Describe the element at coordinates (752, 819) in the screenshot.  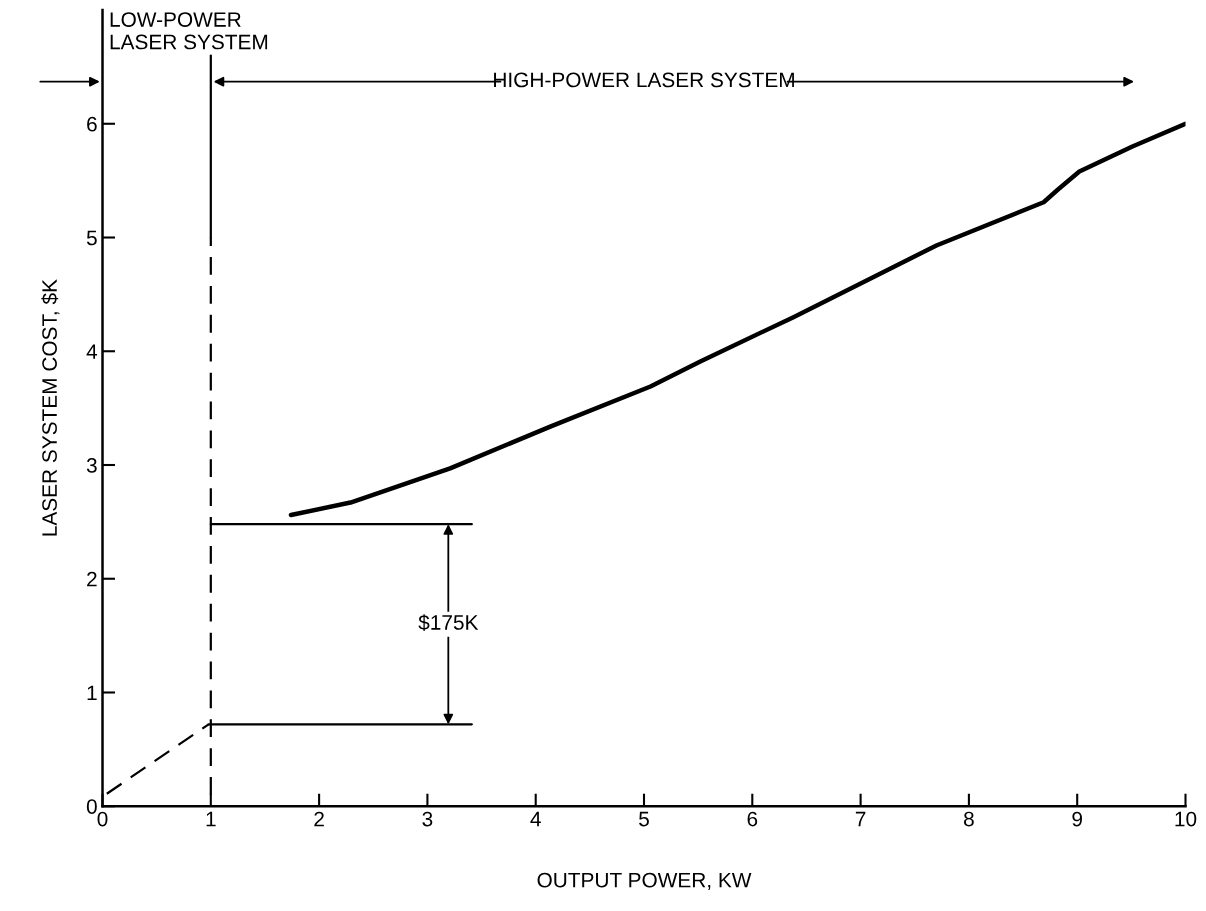
I see `x-tick-label: 6` at that location.